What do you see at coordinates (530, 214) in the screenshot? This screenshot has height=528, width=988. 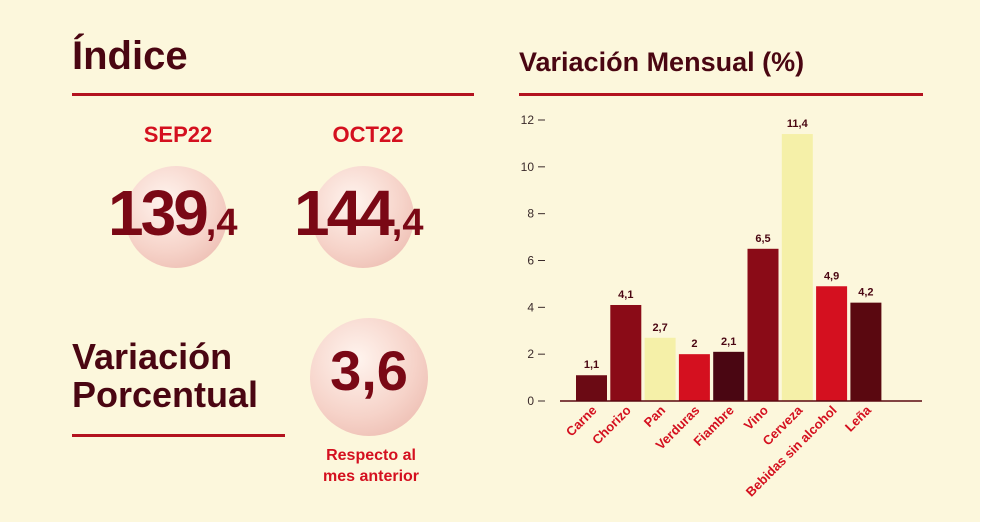 I see `y-tick-label: 8` at bounding box center [530, 214].